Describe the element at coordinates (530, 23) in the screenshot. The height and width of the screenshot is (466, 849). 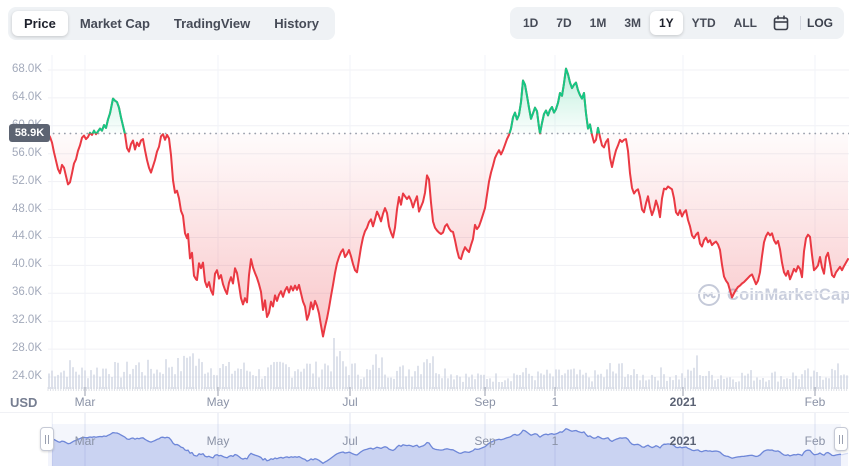
I see `tab-1d: 1D` at that location.